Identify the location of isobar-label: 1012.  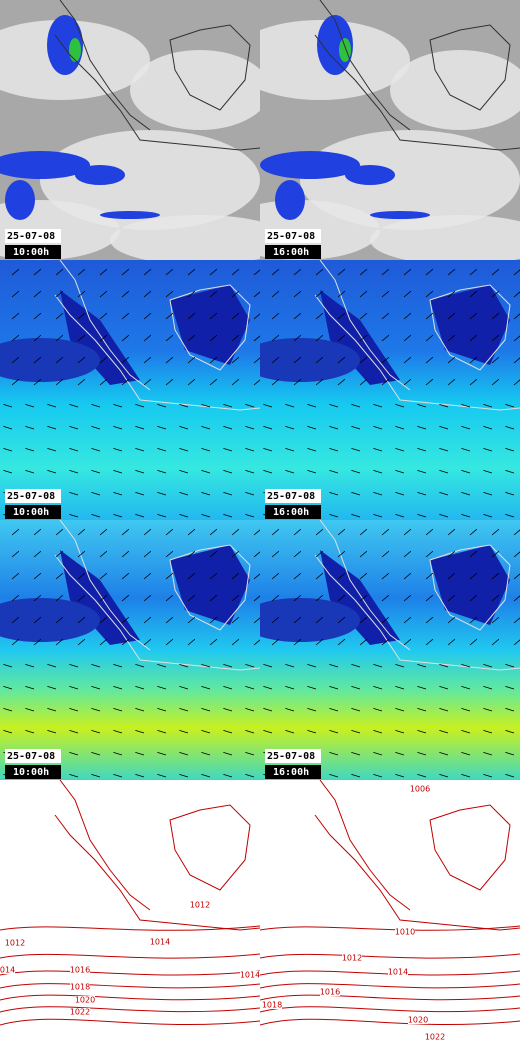
(200, 905).